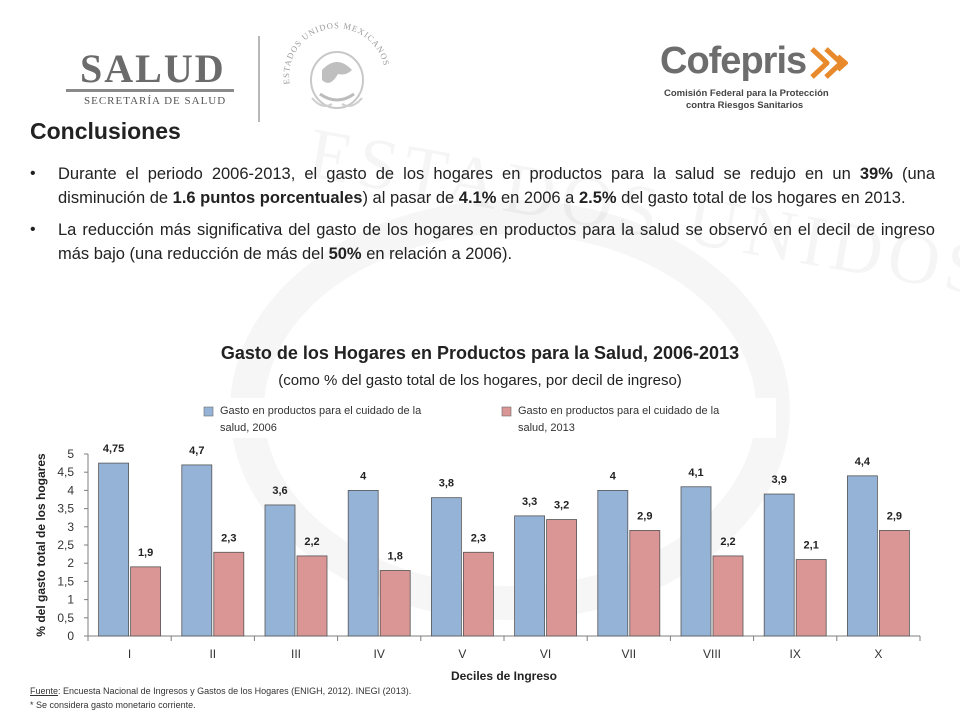 The width and height of the screenshot is (960, 720). What do you see at coordinates (779, 480) in the screenshot?
I see `data-label: 3,9` at bounding box center [779, 480].